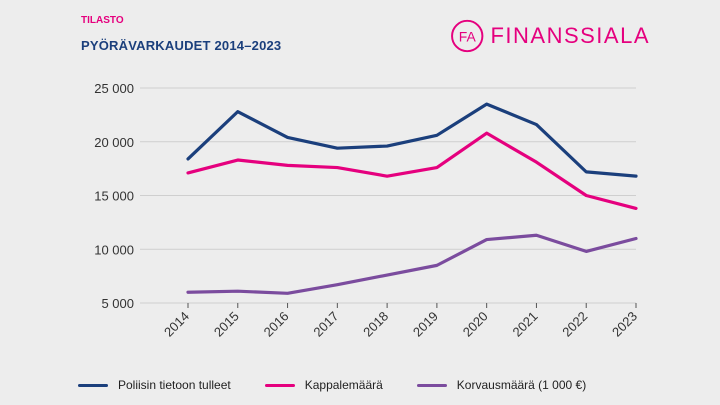 The width and height of the screenshot is (720, 405). I want to click on logo-mark-text: FA, so click(468, 36).